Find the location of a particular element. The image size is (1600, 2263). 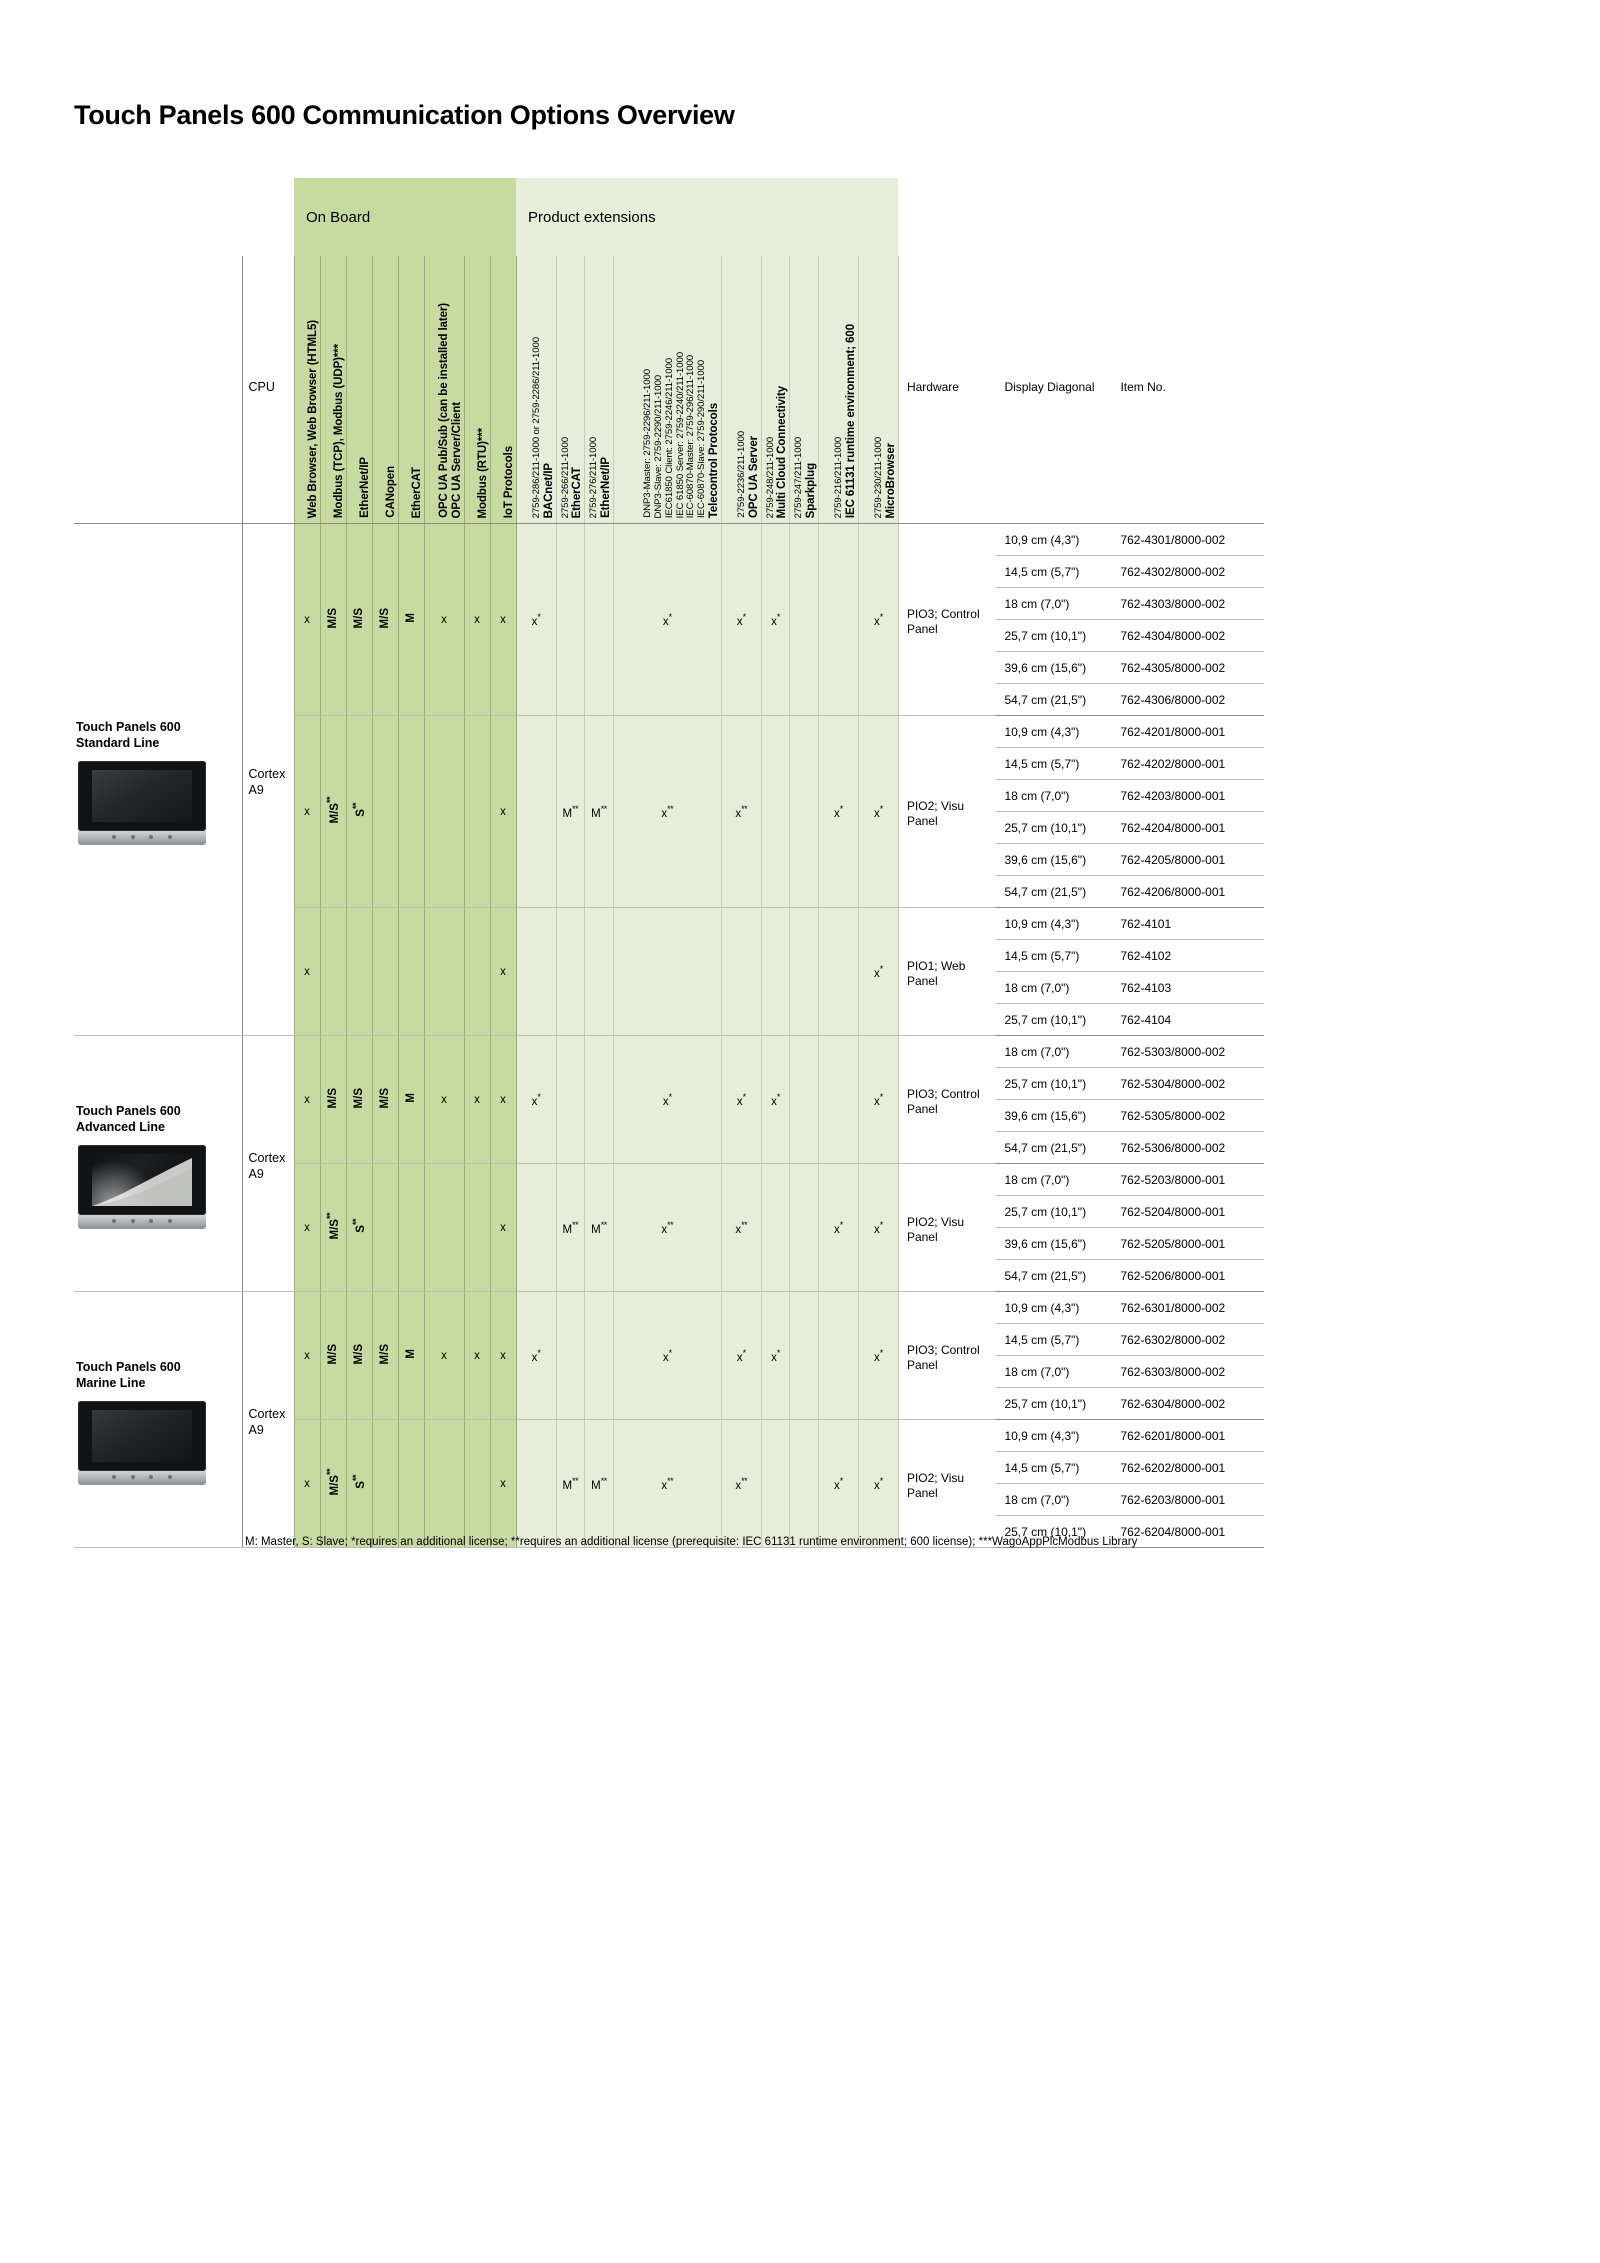

cell-onboard-modbus-tcp-modbus-udp: M/S is located at coordinates (333, 619).